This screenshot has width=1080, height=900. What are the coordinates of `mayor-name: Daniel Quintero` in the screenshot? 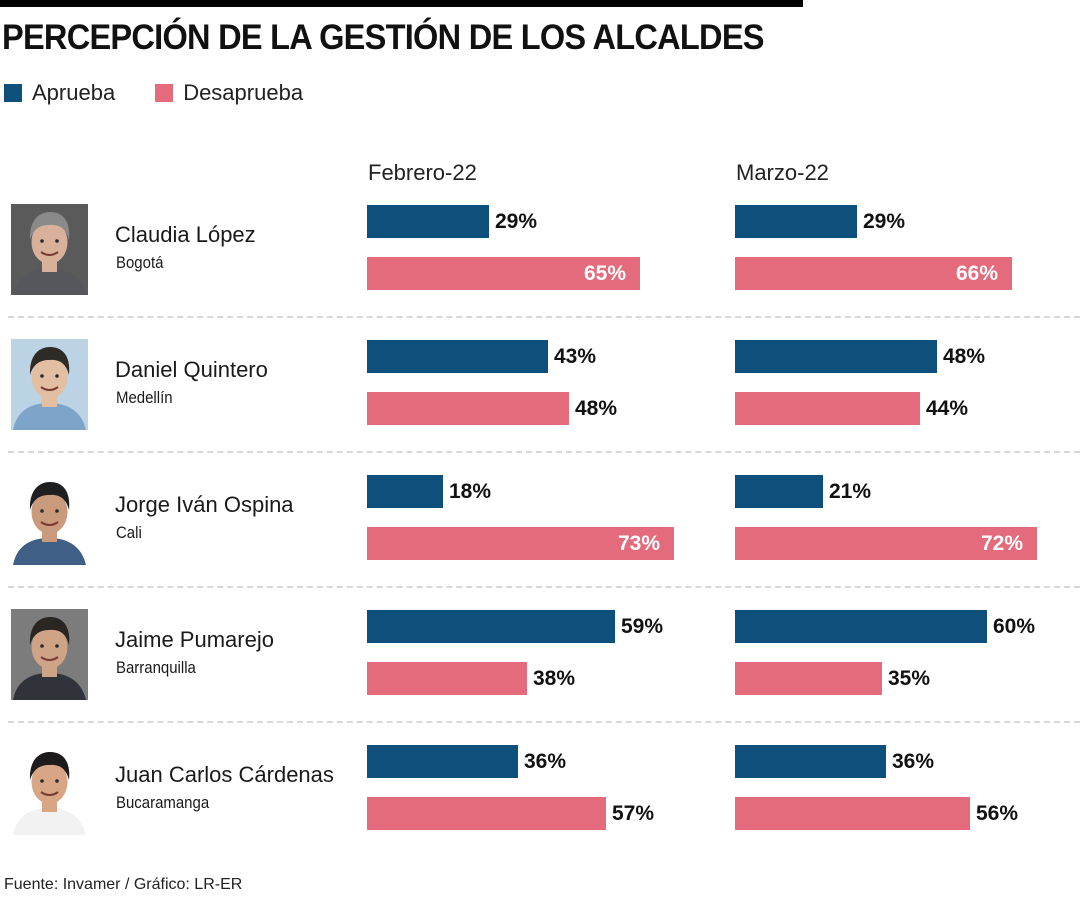 It's located at (191, 369).